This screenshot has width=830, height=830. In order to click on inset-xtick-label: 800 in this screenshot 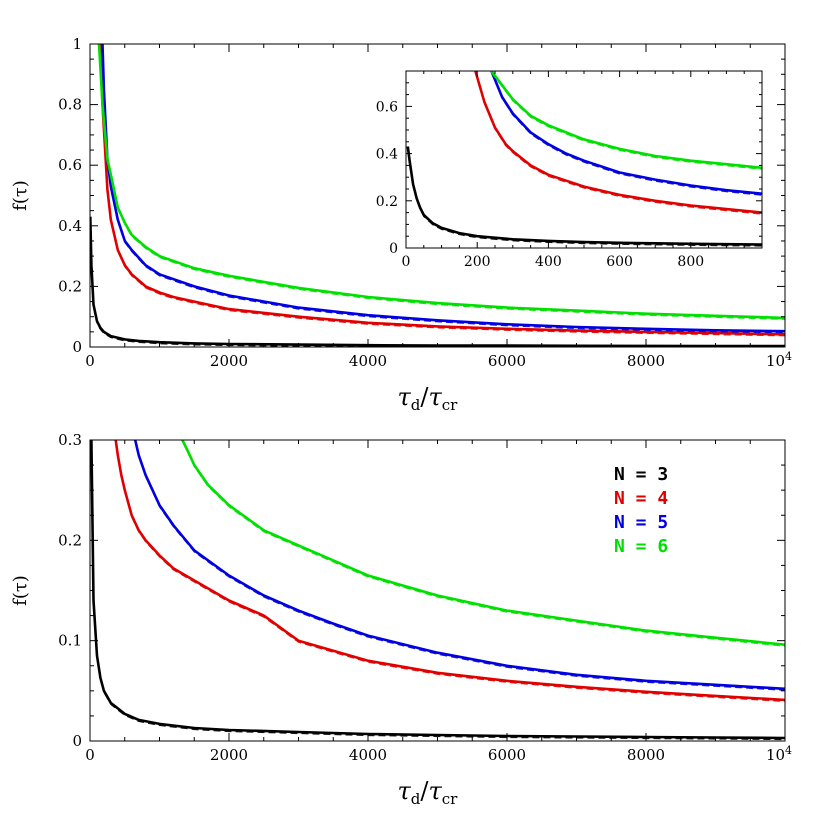, I will do `click(690, 262)`.